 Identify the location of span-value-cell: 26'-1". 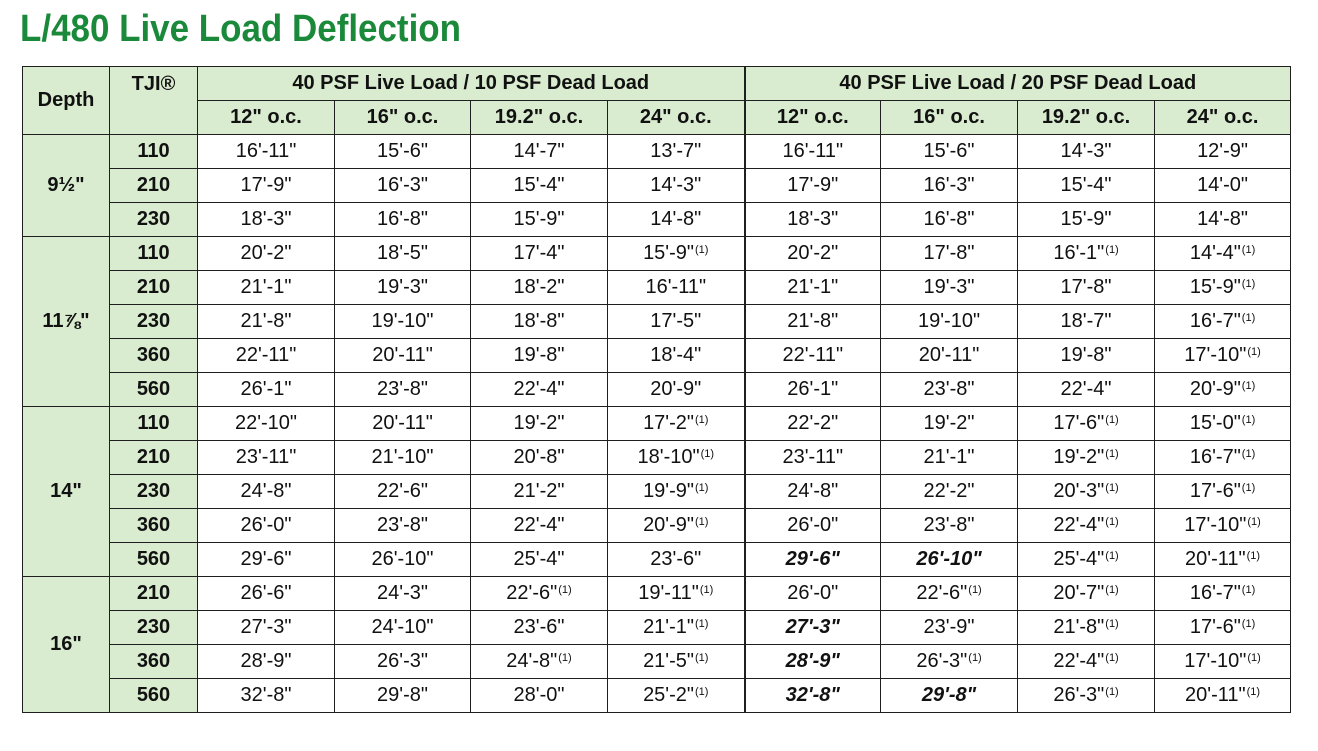
(266, 389).